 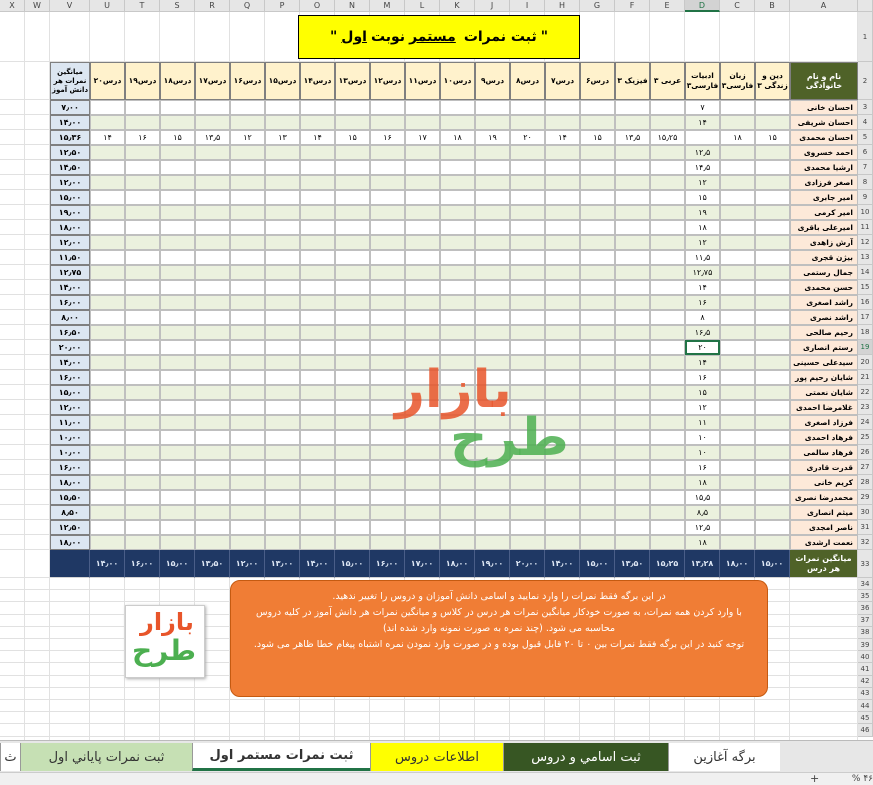 I want to click on grade-cell: ۱۳٫۵, so click(x=212, y=137).